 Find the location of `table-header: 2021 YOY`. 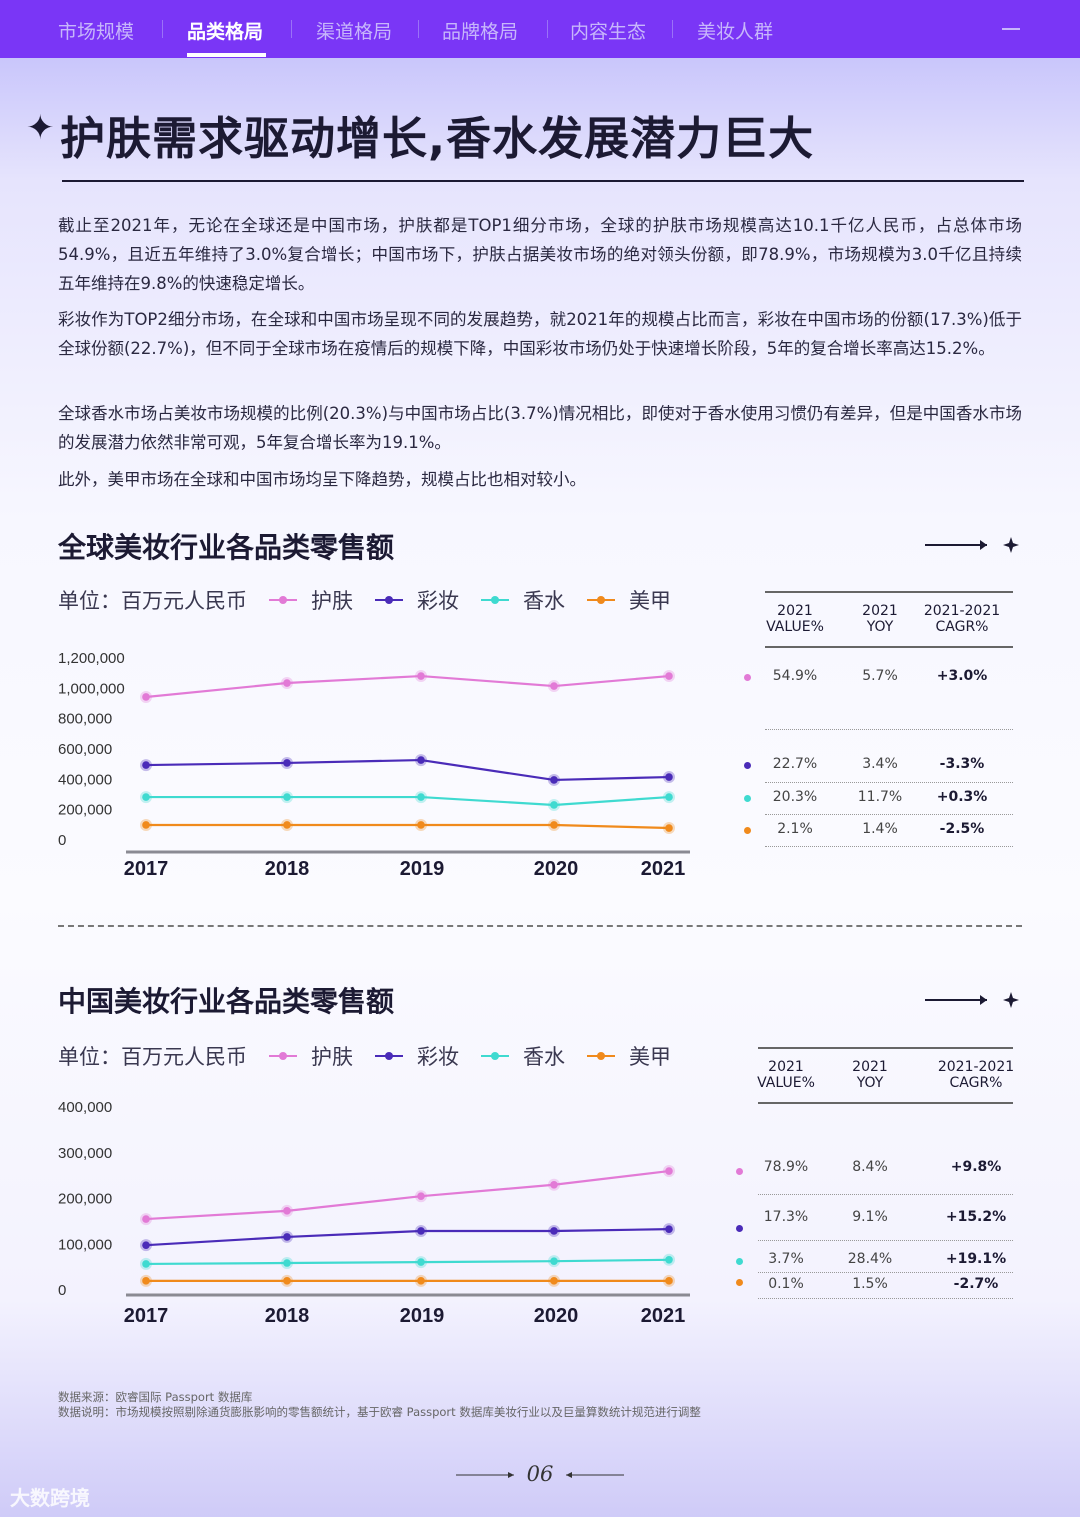

table-header: 2021 YOY is located at coordinates (870, 1075).